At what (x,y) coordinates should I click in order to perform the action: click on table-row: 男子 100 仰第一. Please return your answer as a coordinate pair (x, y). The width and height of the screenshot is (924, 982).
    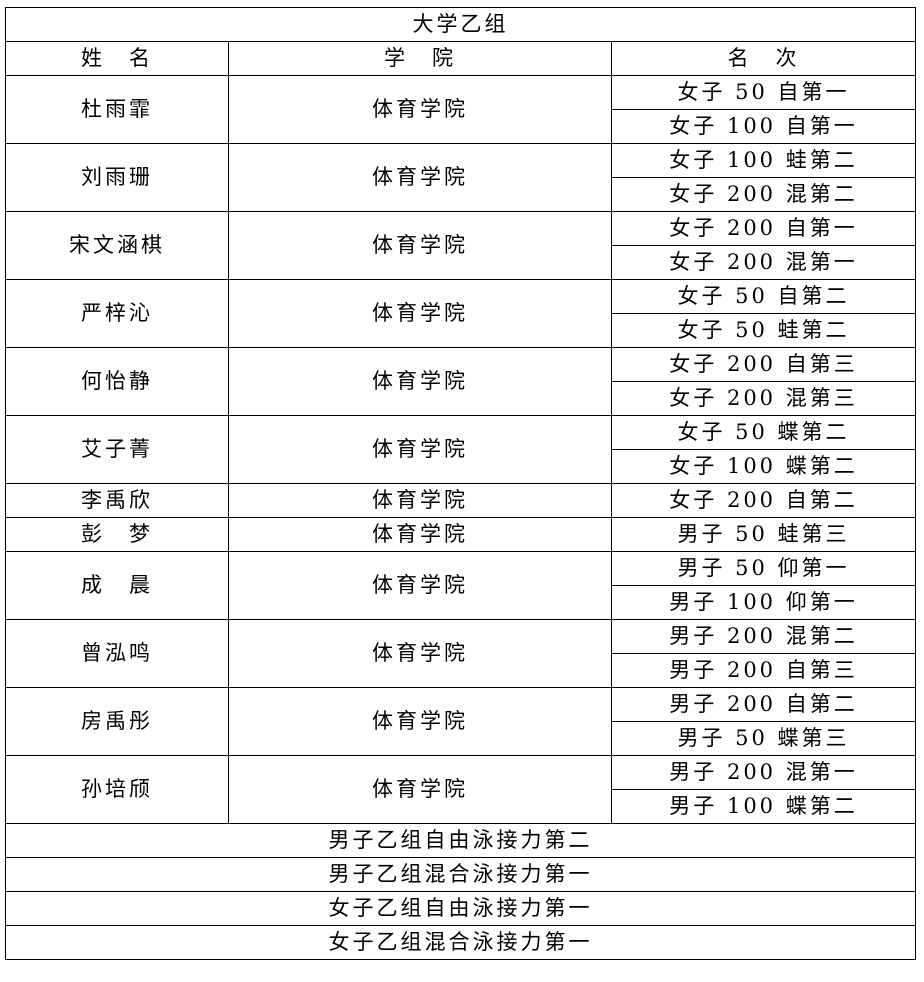
    Looking at the image, I should click on (461, 602).